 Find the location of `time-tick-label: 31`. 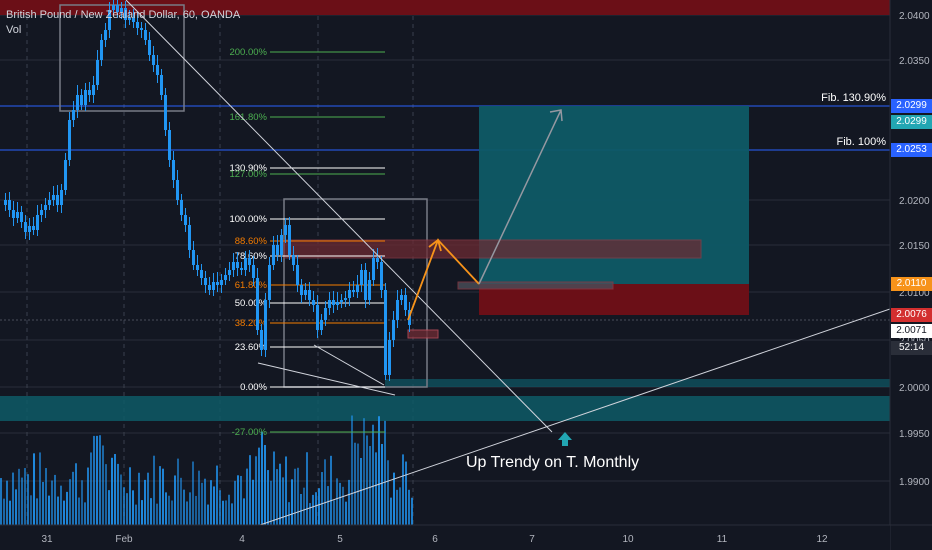

time-tick-label: 31 is located at coordinates (47, 539).